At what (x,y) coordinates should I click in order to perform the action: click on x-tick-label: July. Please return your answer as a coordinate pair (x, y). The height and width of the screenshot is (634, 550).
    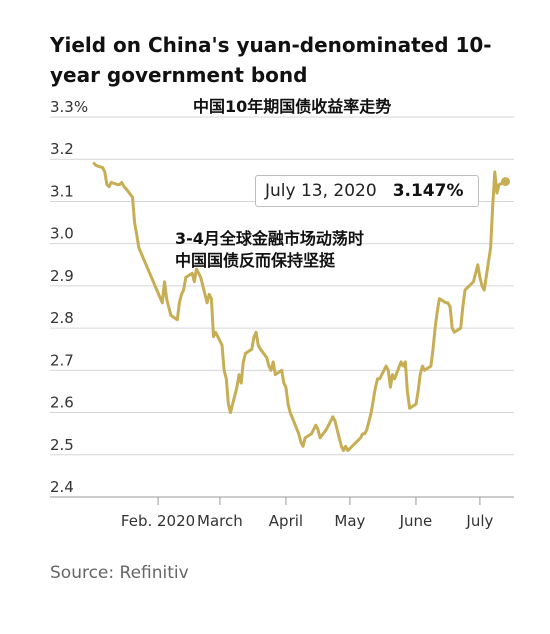
    Looking at the image, I should click on (479, 521).